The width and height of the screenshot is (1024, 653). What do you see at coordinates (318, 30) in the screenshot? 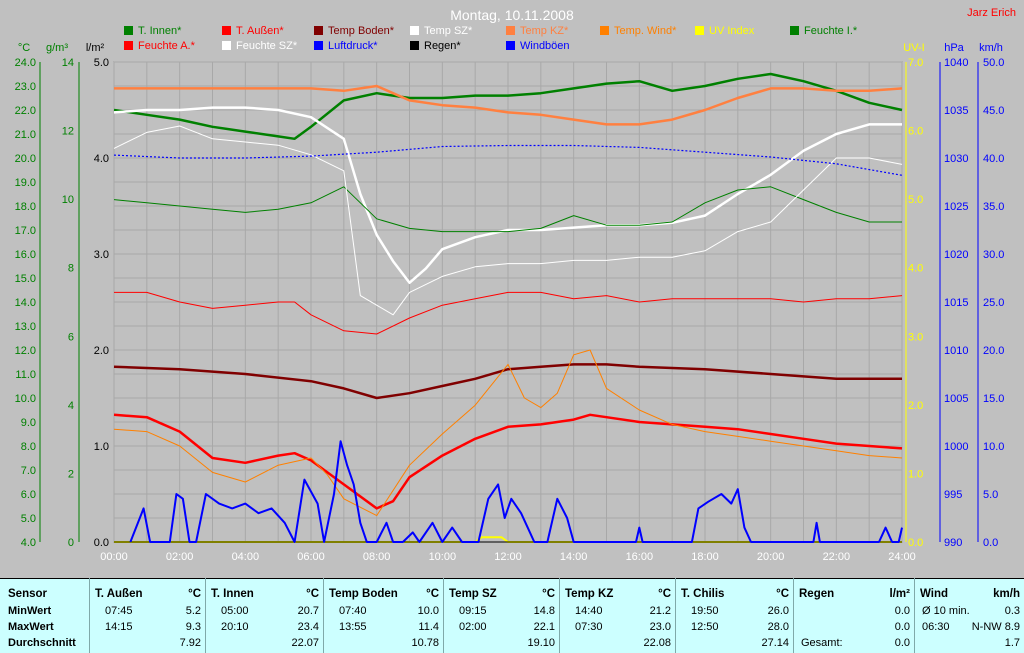
I see `legend-swatch-temp_boden` at bounding box center [318, 30].